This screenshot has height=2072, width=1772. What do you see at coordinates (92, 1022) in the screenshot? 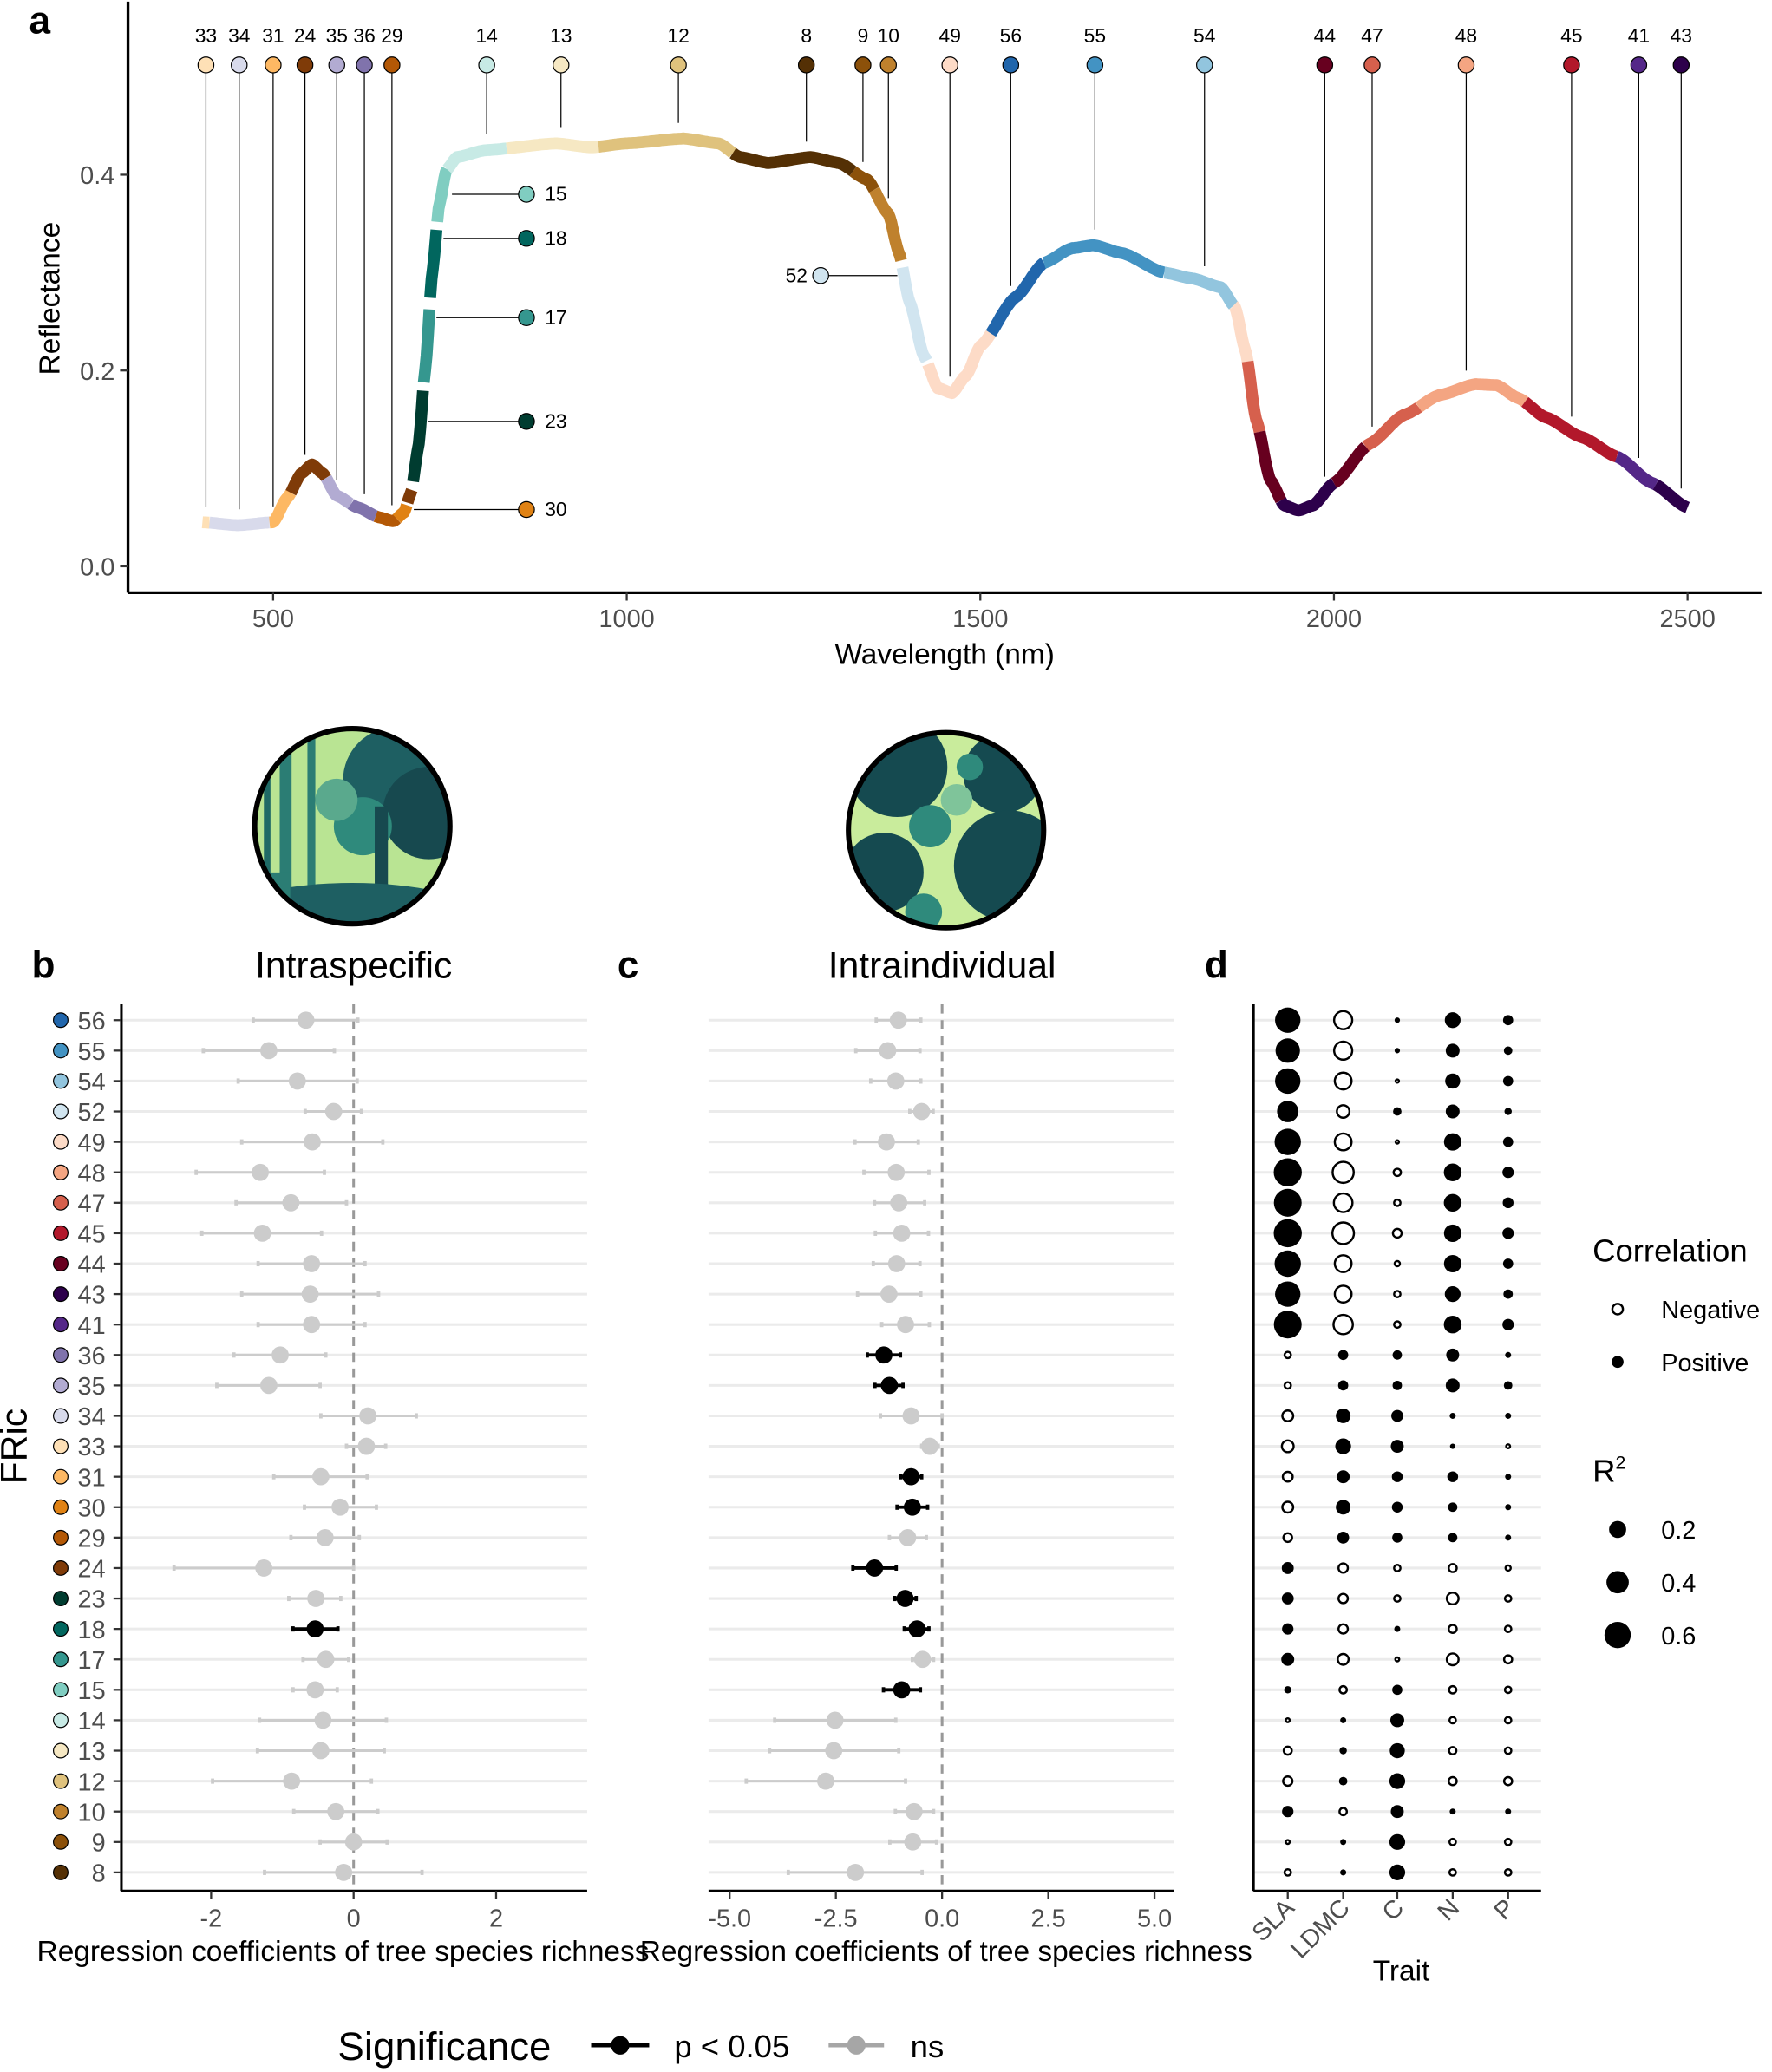
I see `band-row-label: 56` at bounding box center [92, 1022].